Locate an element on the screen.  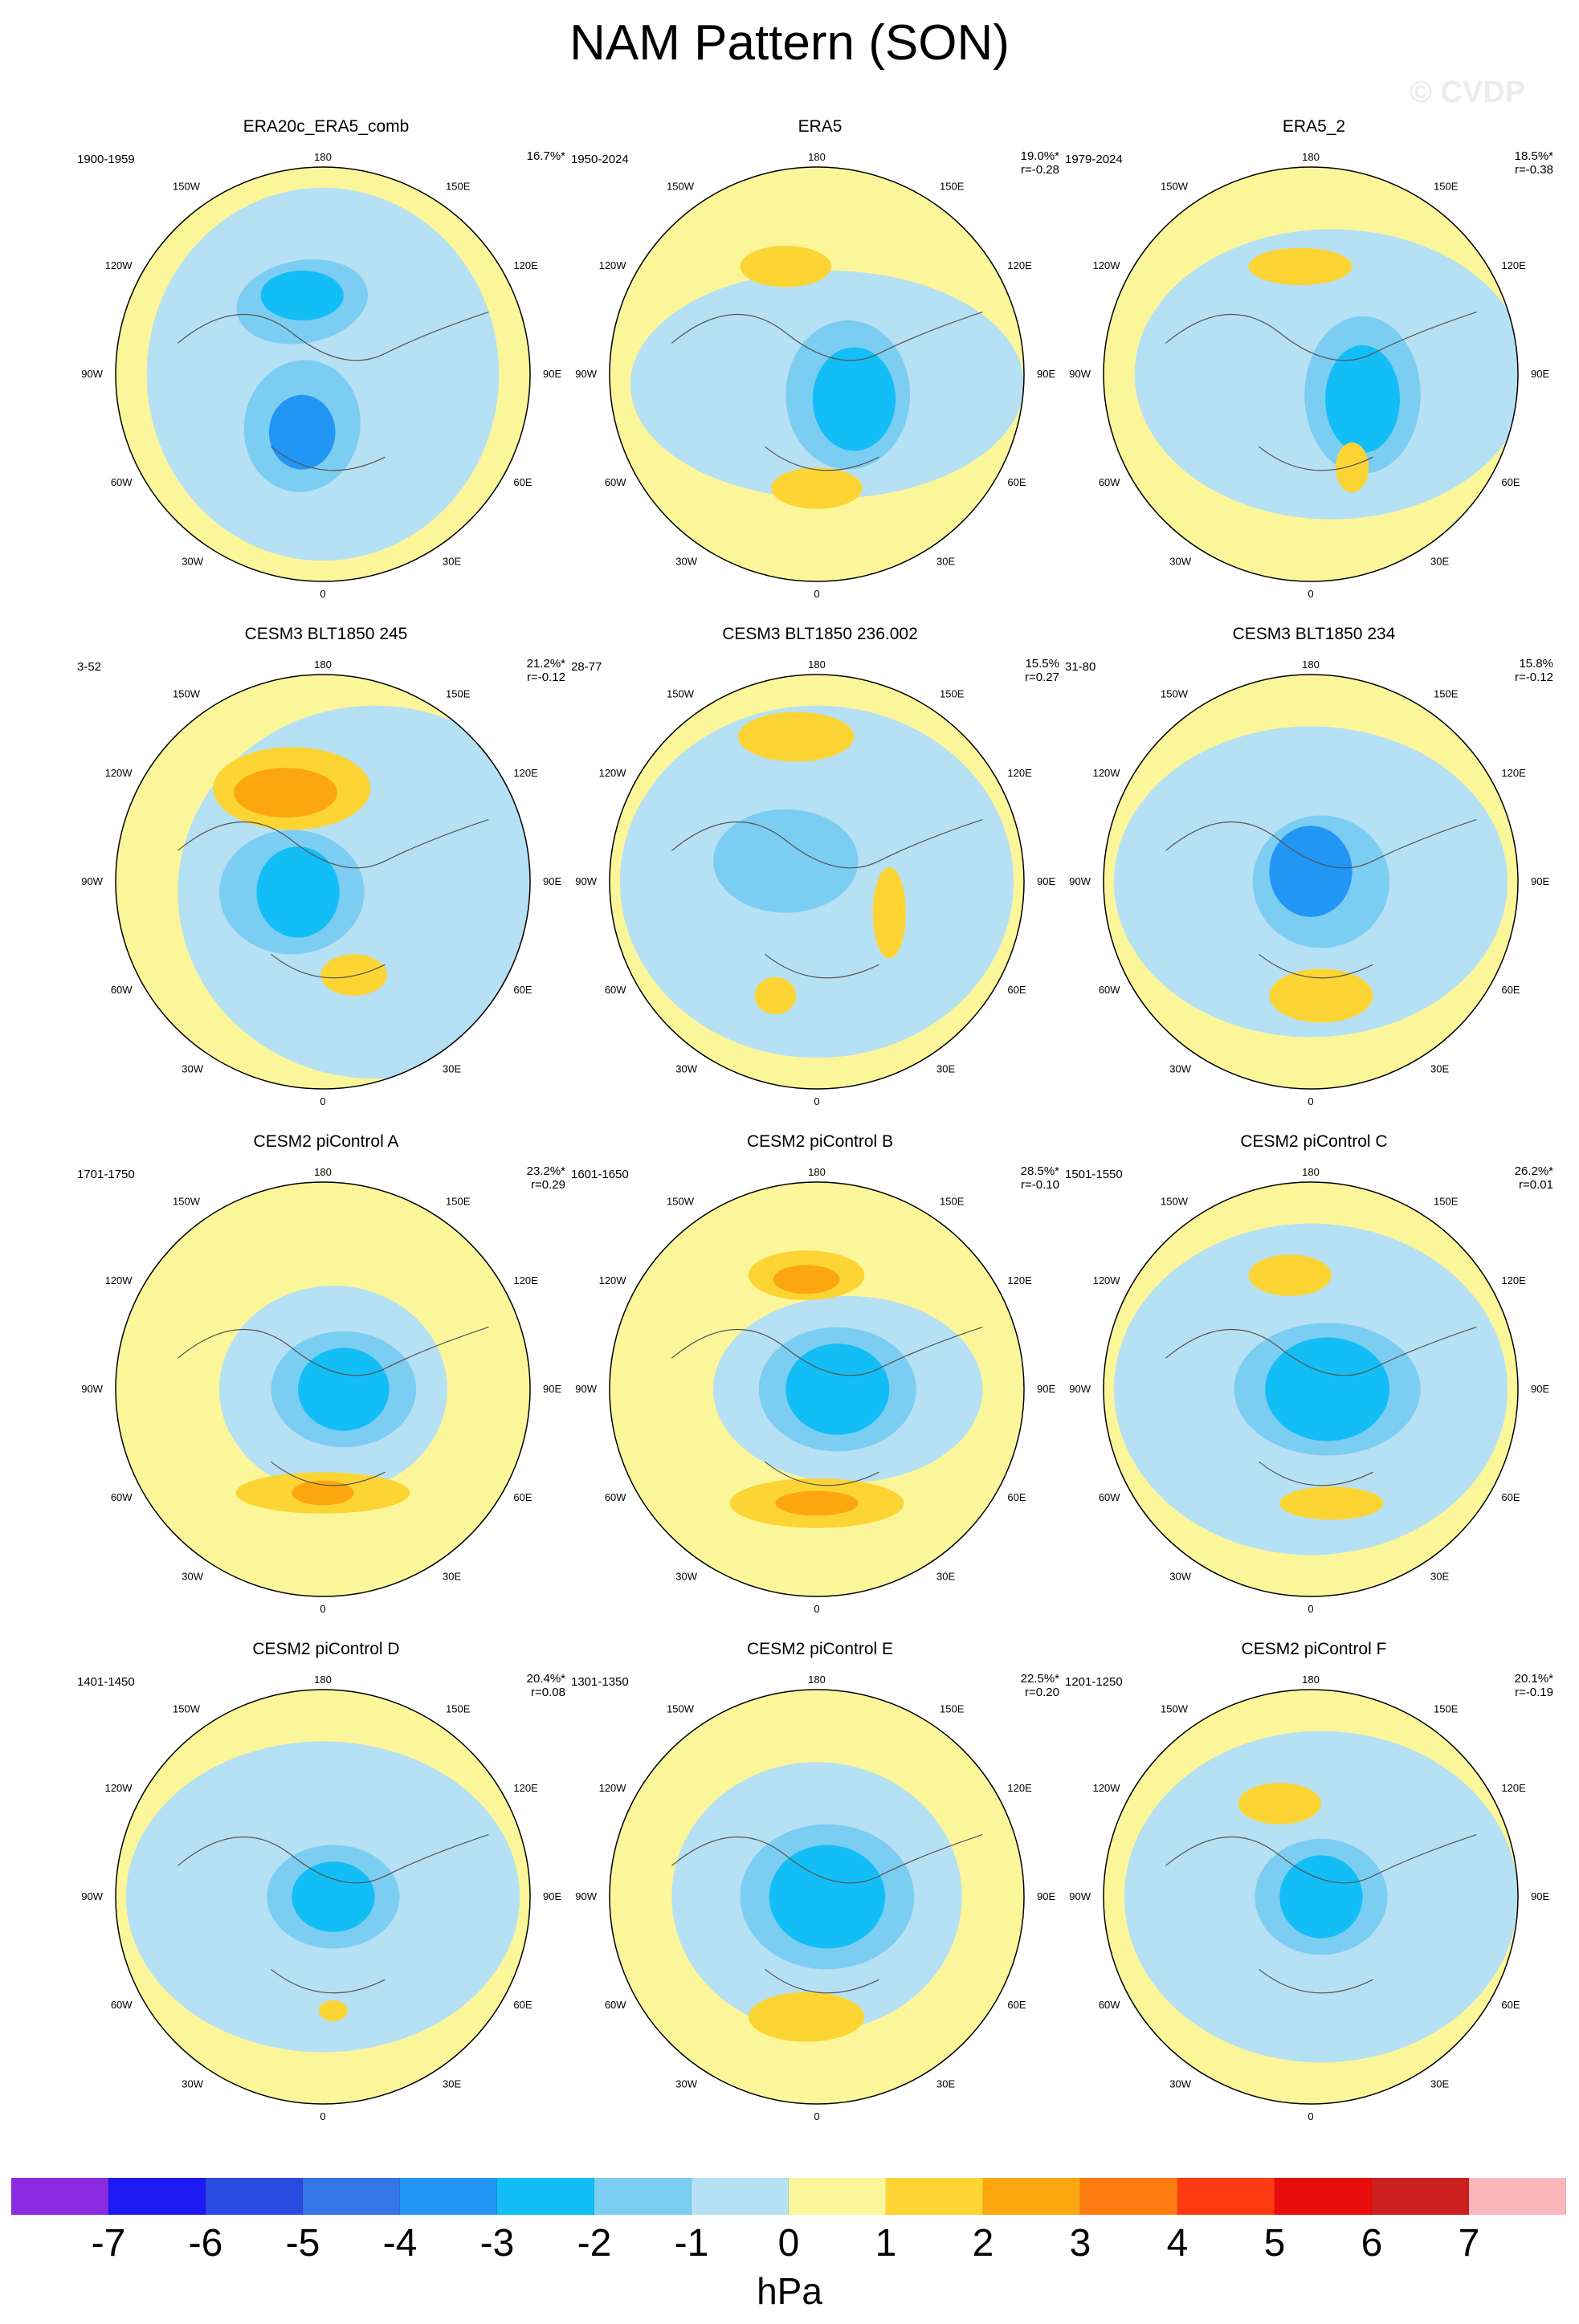
panel-period: 1701-1750 is located at coordinates (106, 1175).